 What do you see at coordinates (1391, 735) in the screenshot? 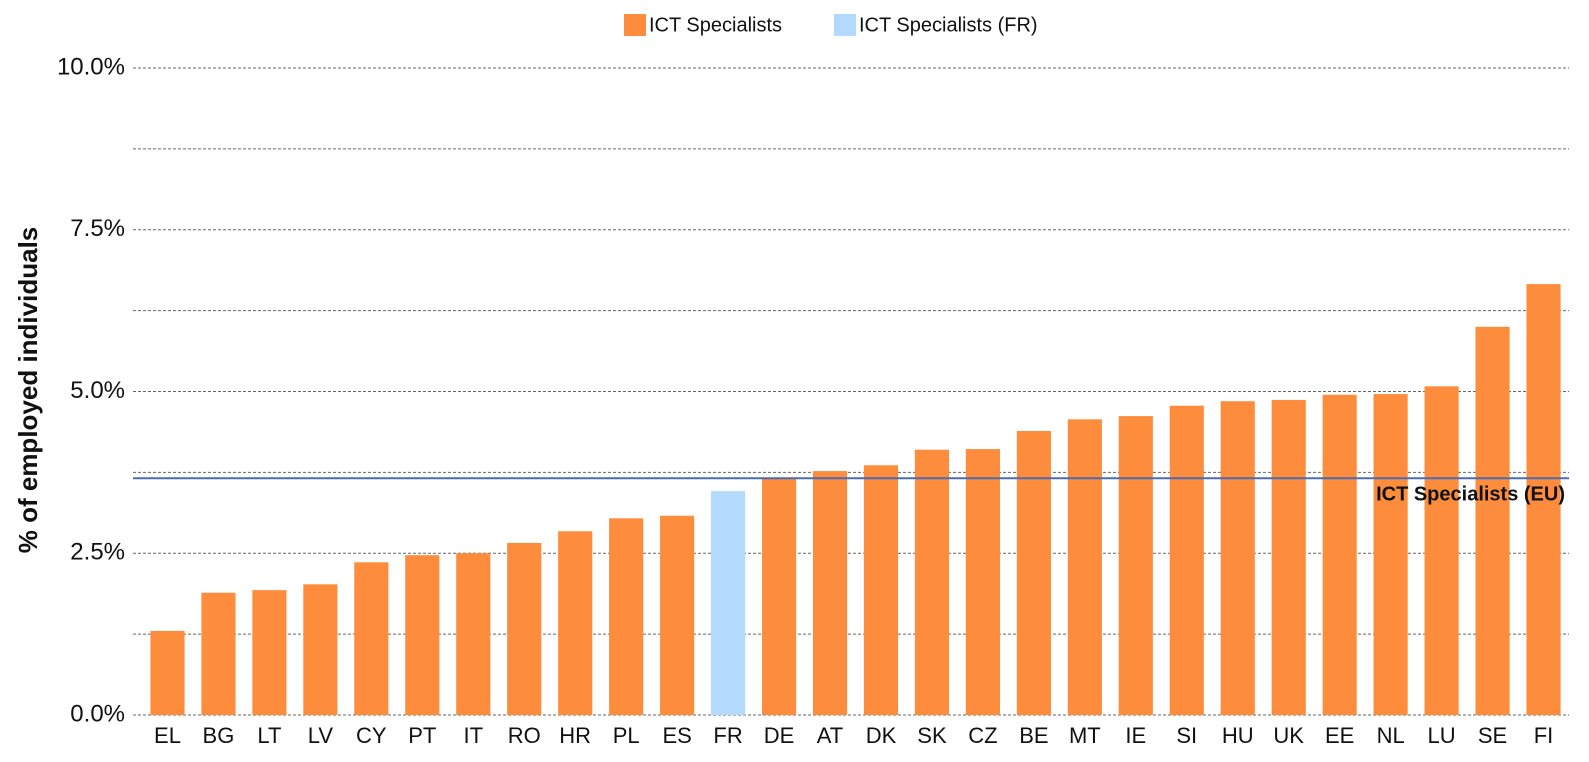
I see `x-tick-label: NL` at bounding box center [1391, 735].